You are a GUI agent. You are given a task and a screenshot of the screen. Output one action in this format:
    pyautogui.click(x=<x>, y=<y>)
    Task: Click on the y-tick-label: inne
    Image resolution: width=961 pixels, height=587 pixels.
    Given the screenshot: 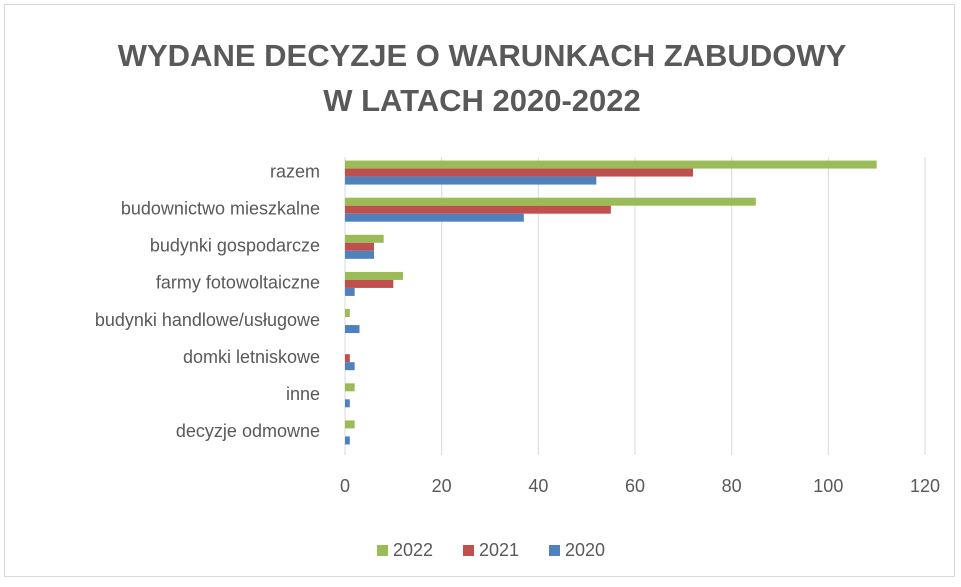 What is the action you would take?
    pyautogui.click(x=303, y=394)
    